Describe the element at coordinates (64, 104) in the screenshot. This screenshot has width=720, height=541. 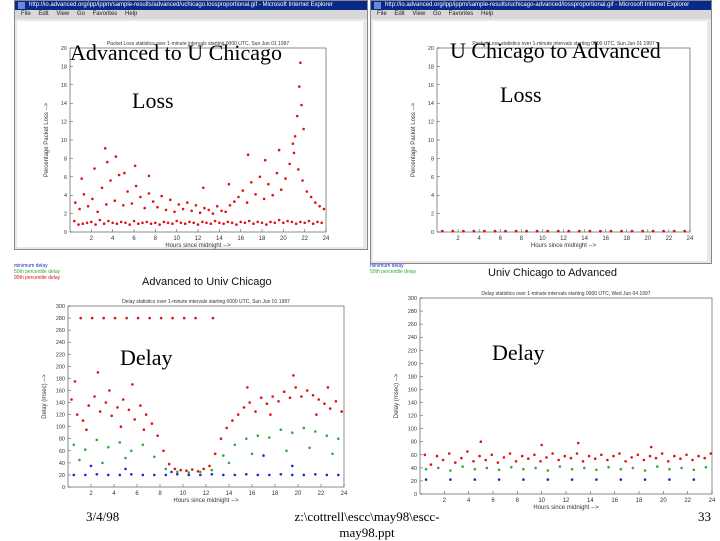
I see `y-tick-label: 14` at that location.